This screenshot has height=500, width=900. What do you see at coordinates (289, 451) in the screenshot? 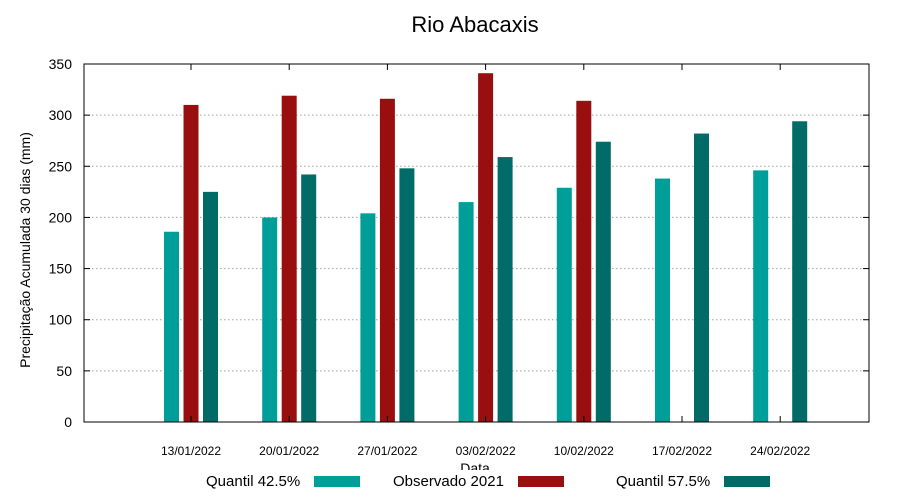
I see `x-tick-label: 20/01/2022` at bounding box center [289, 451].